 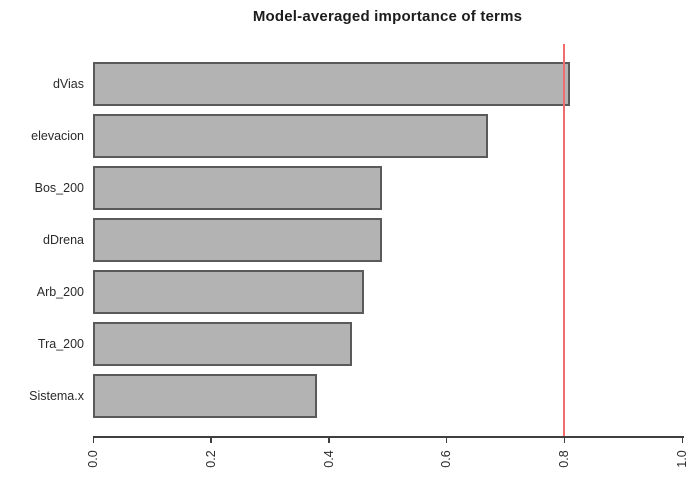 What do you see at coordinates (446, 459) in the screenshot?
I see `x-axis-tick-label: 0.6` at bounding box center [446, 459].